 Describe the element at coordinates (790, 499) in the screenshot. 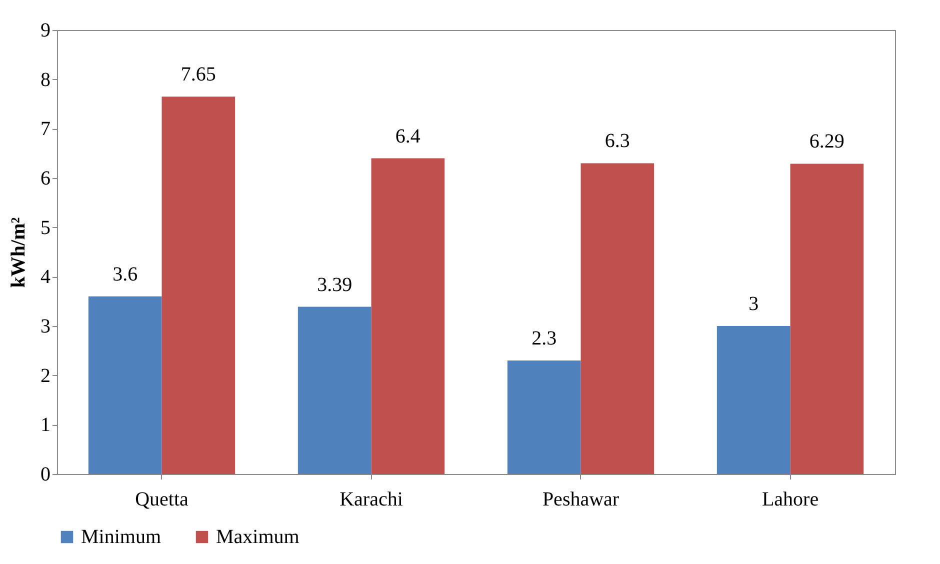

I see `x-tick-label: Lahore` at that location.